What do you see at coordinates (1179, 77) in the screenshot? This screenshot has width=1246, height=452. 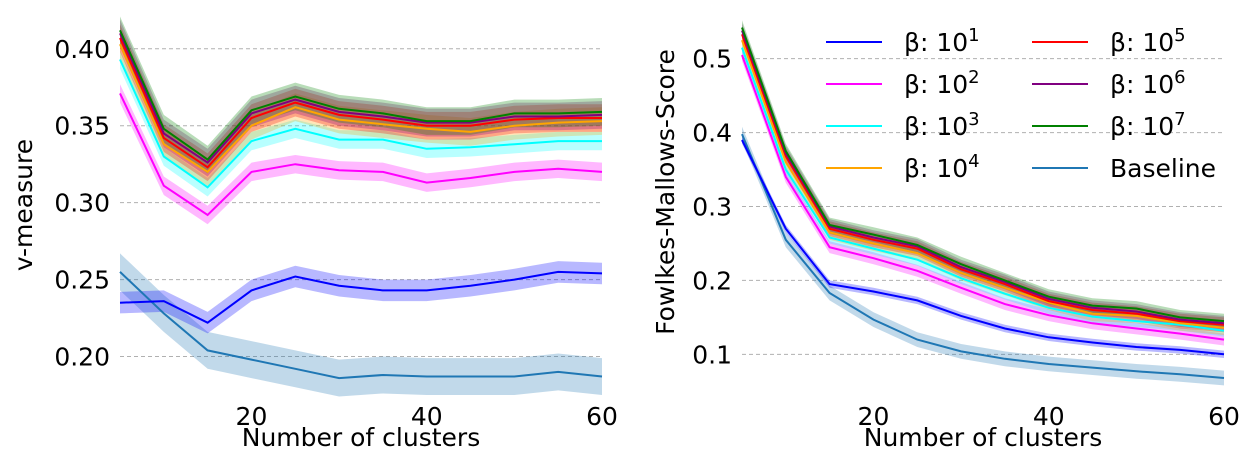 I see `legend-label-exponent: 6` at bounding box center [1179, 77].